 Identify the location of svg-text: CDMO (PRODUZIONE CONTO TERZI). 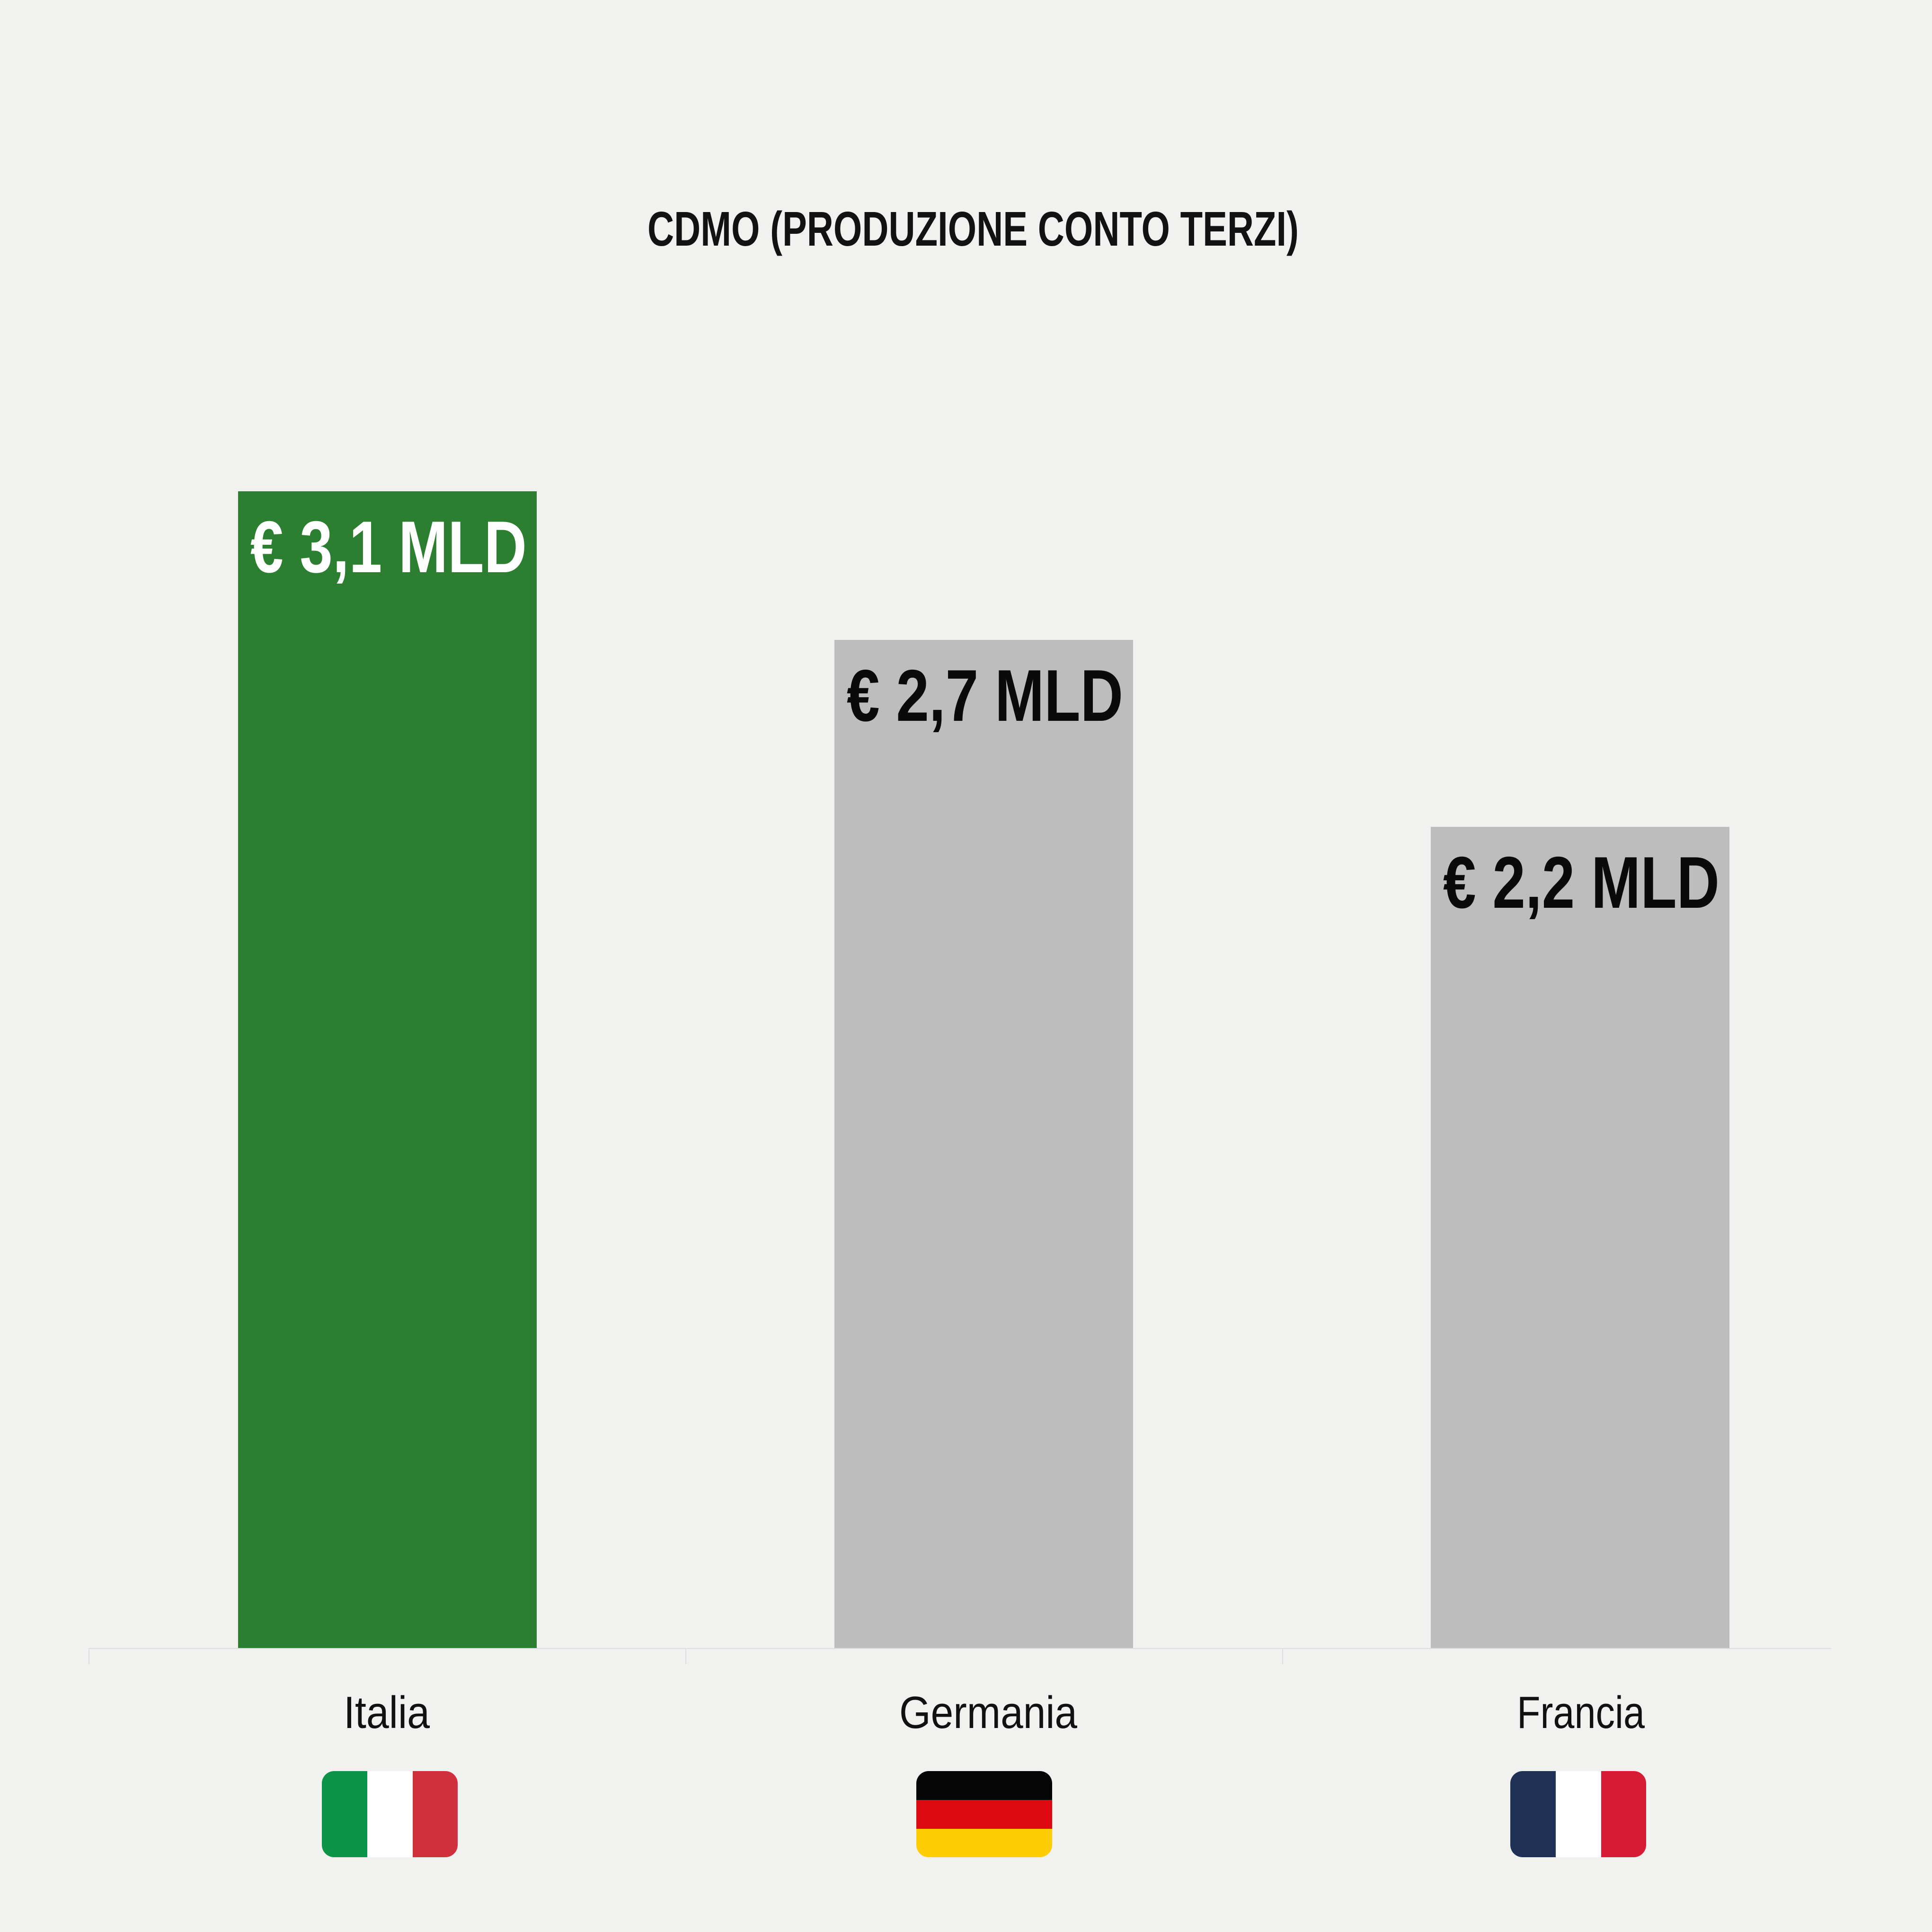
(973, 229).